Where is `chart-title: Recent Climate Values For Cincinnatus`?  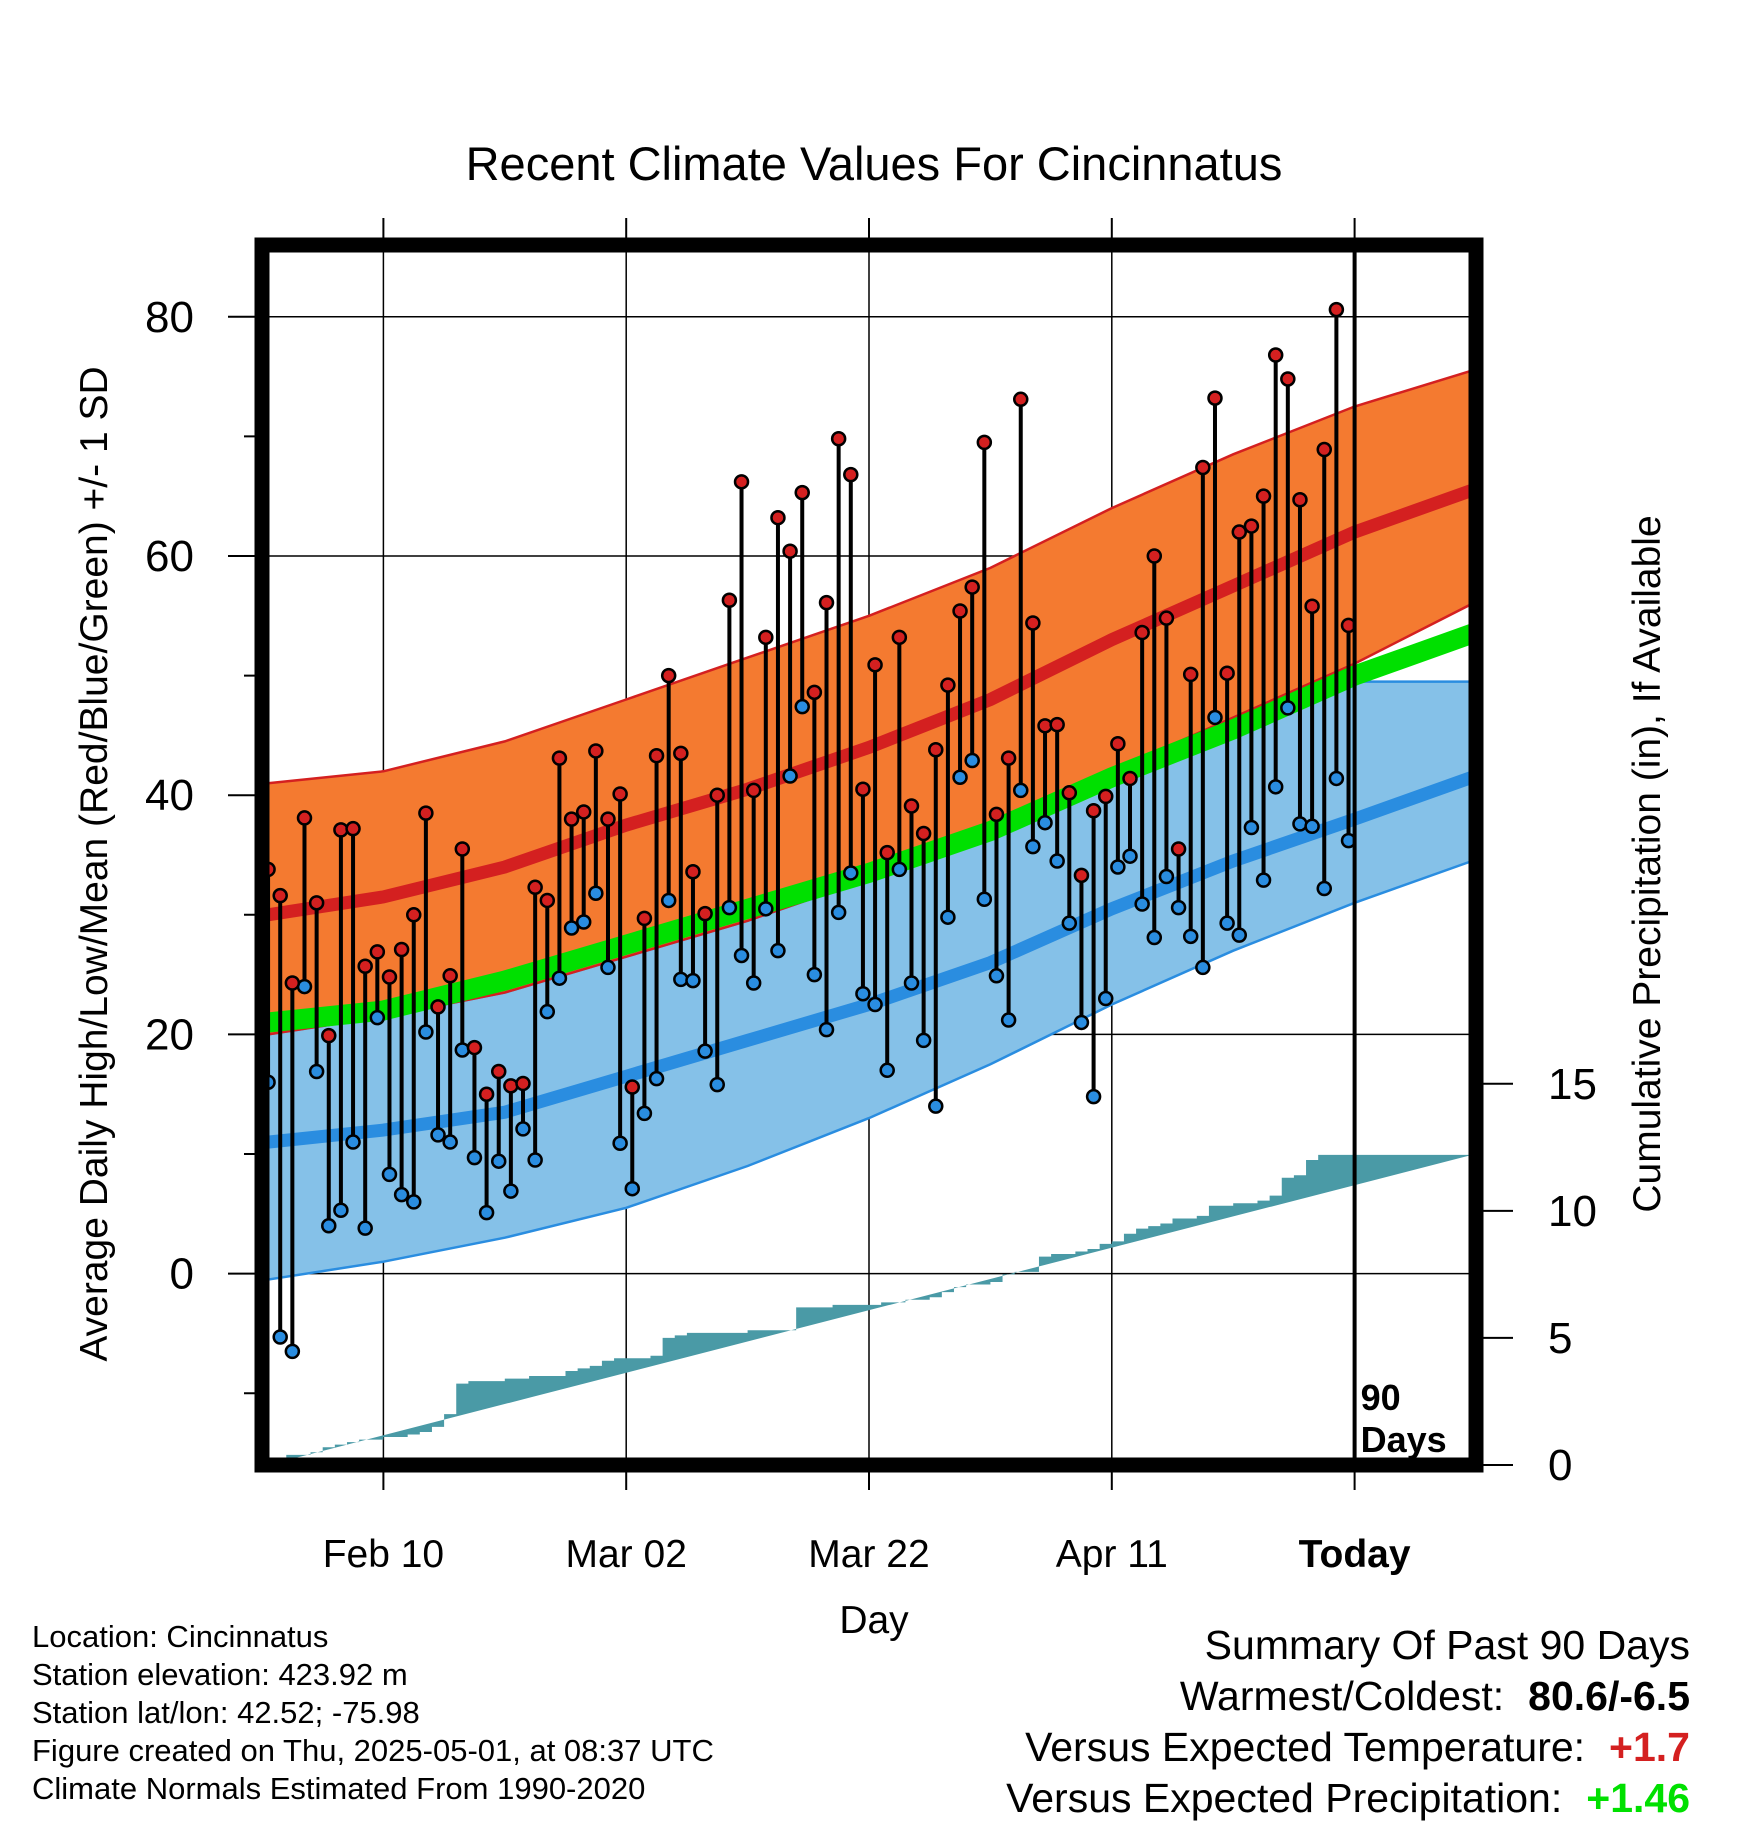 chart-title: Recent Climate Values For Cincinnatus is located at coordinates (874, 163).